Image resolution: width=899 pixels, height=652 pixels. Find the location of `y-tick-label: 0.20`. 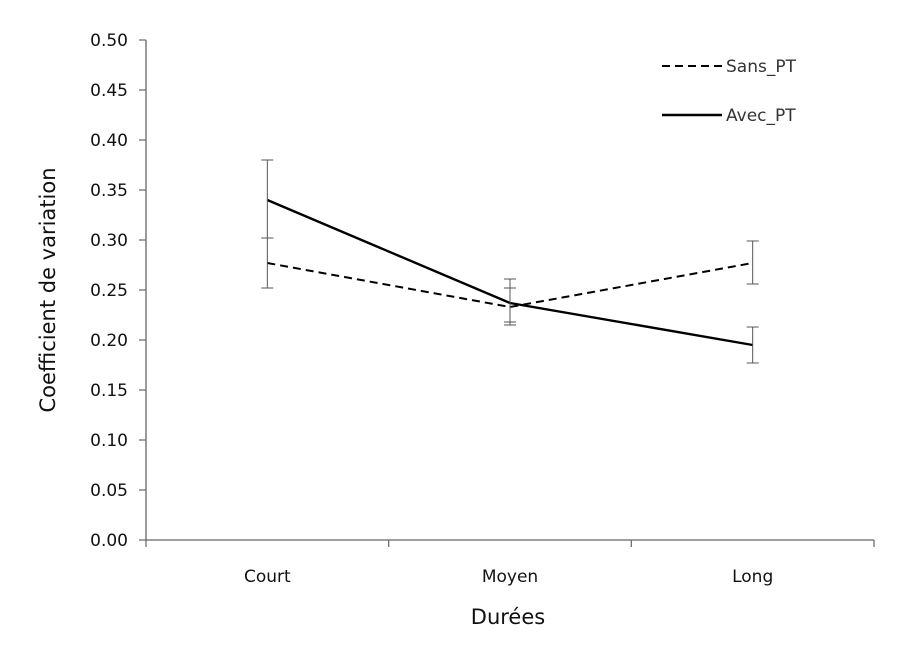

y-tick-label: 0.20 is located at coordinates (109, 341).